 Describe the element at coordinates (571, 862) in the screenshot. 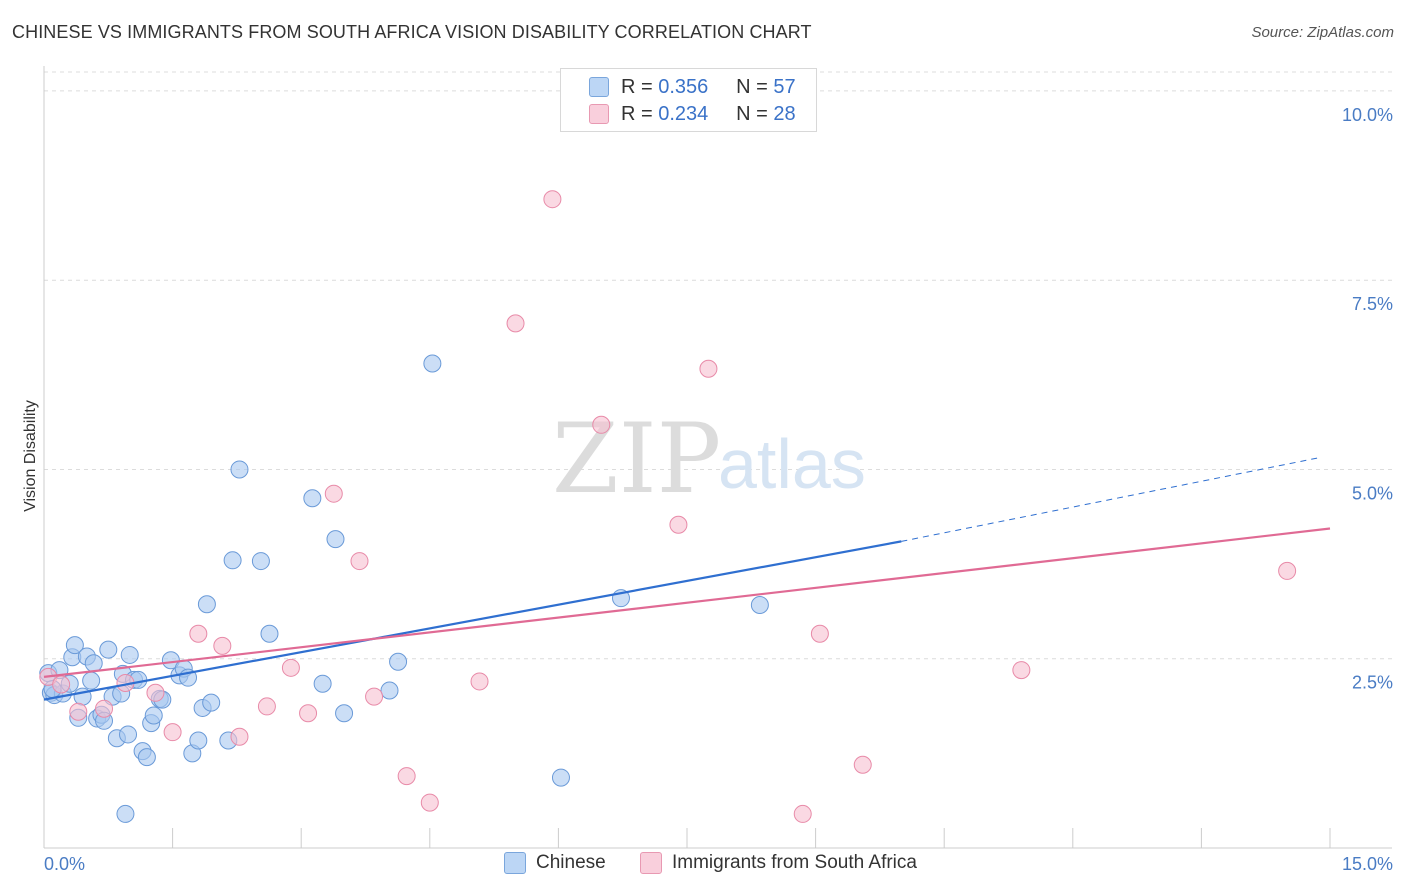

I see `bottom-legend-label-chinese: Chinese` at that location.